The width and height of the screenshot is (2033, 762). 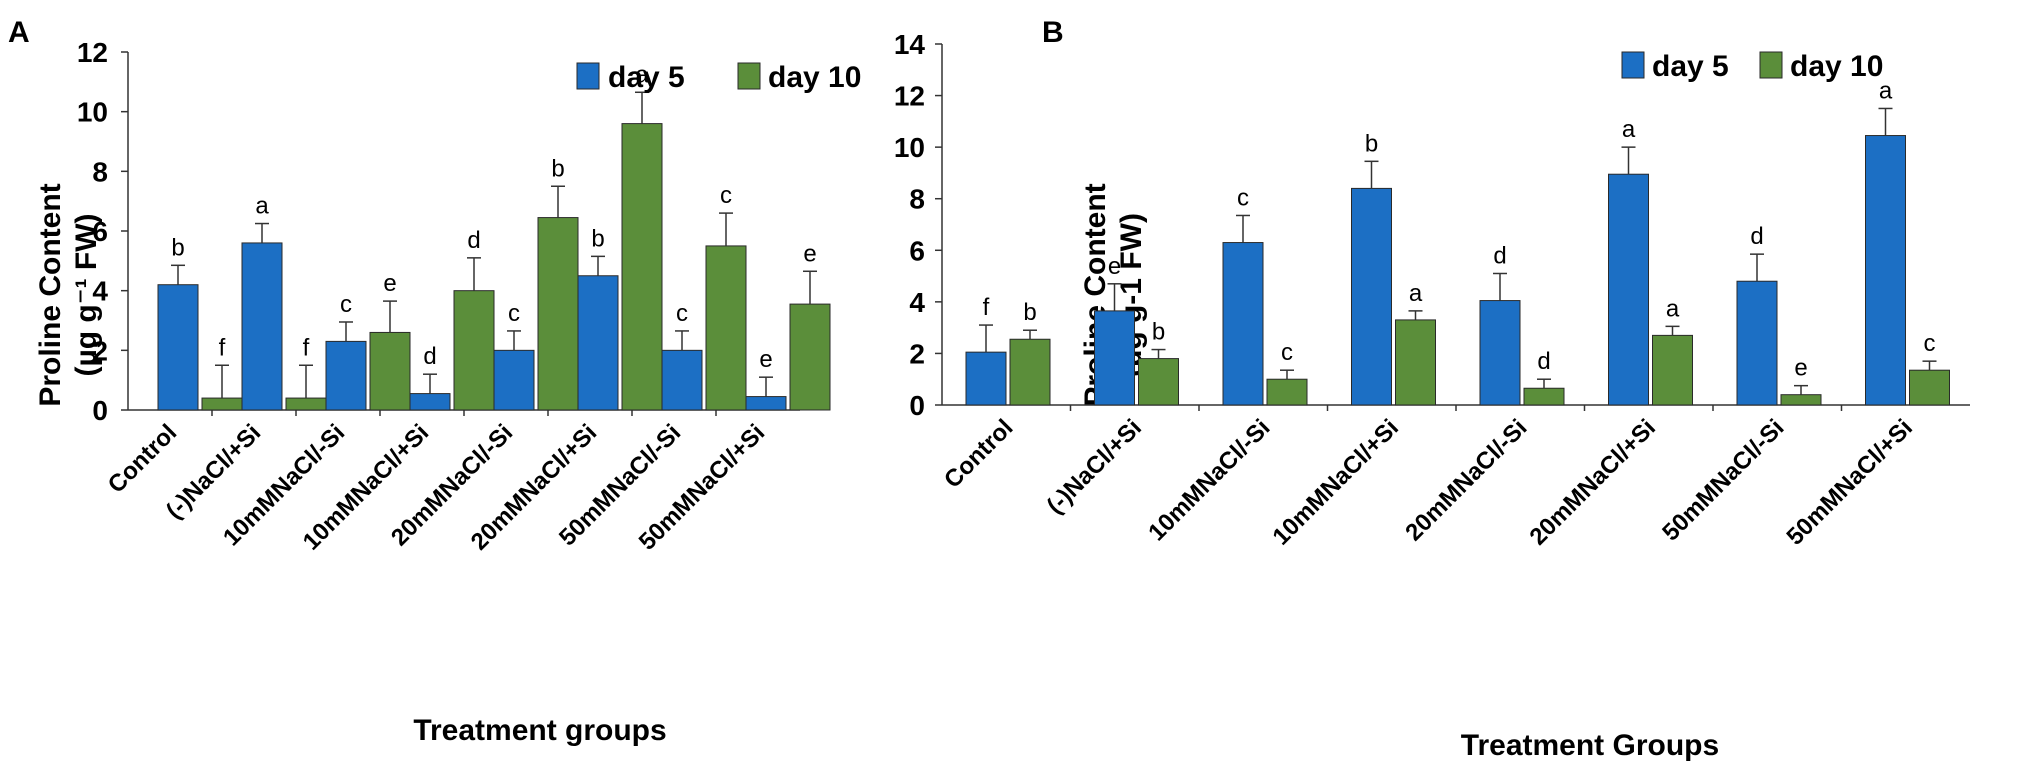 What do you see at coordinates (429, 356) in the screenshot?
I see `panel-a-significance-letter-day5: d` at bounding box center [429, 356].